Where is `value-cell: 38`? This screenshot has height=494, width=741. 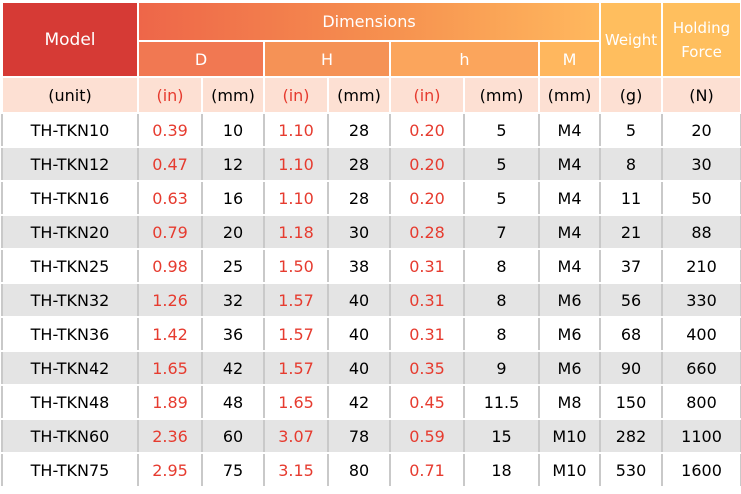 value-cell: 38 is located at coordinates (359, 266).